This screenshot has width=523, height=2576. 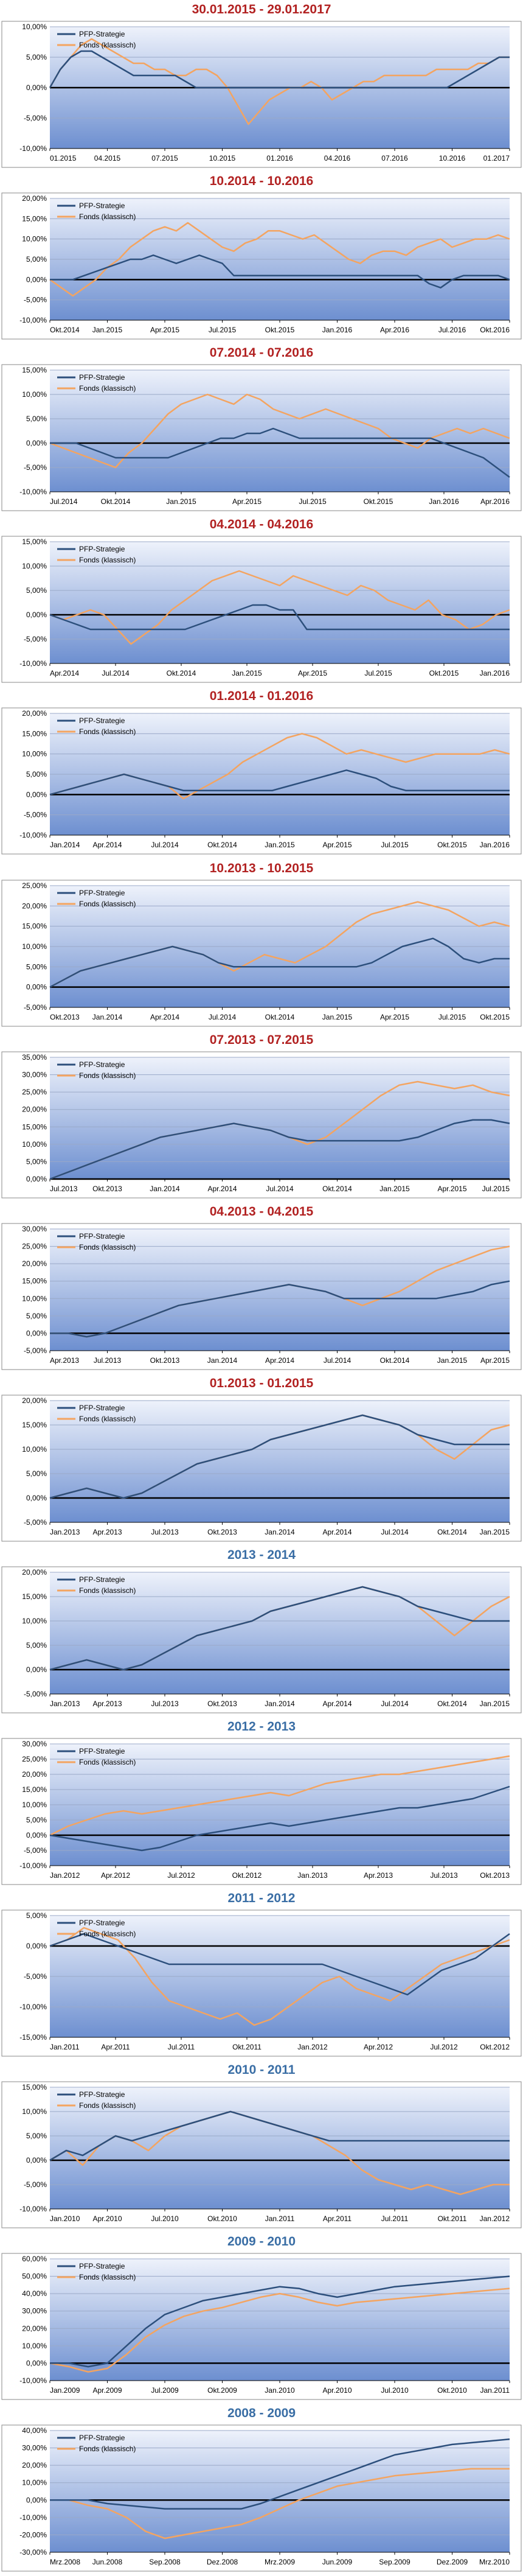 I want to click on y-tick-label: 25,00%, so click(x=35, y=1759).